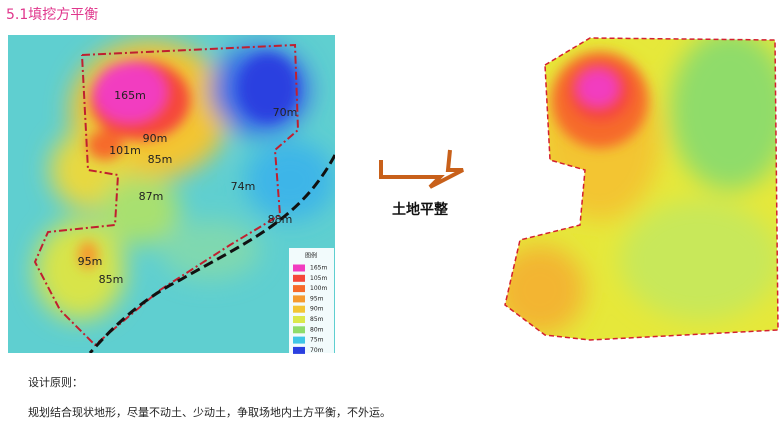 The image size is (783, 426). I want to click on legend-label: 75m, so click(317, 340).